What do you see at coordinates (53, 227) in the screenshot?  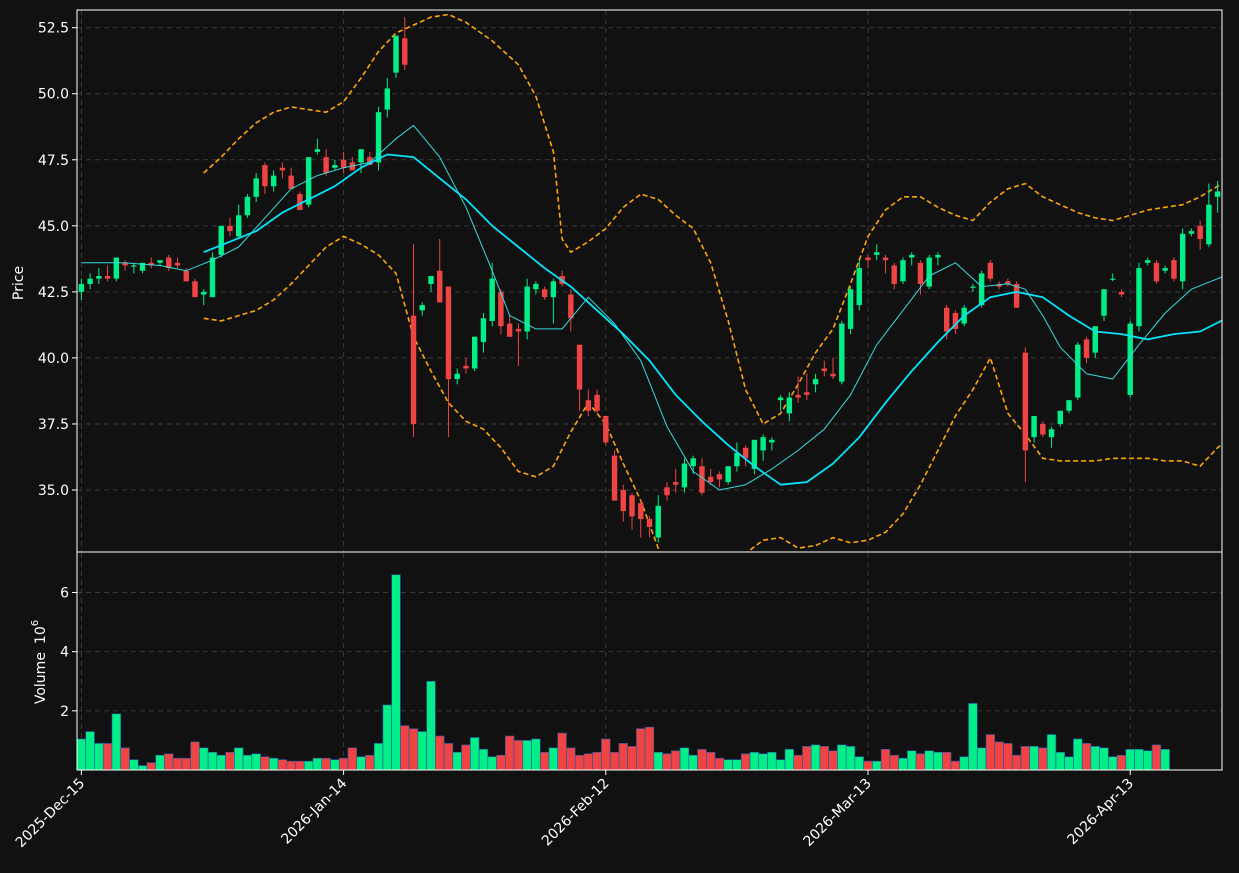 I see `price-tick-label: 45.0` at bounding box center [53, 227].